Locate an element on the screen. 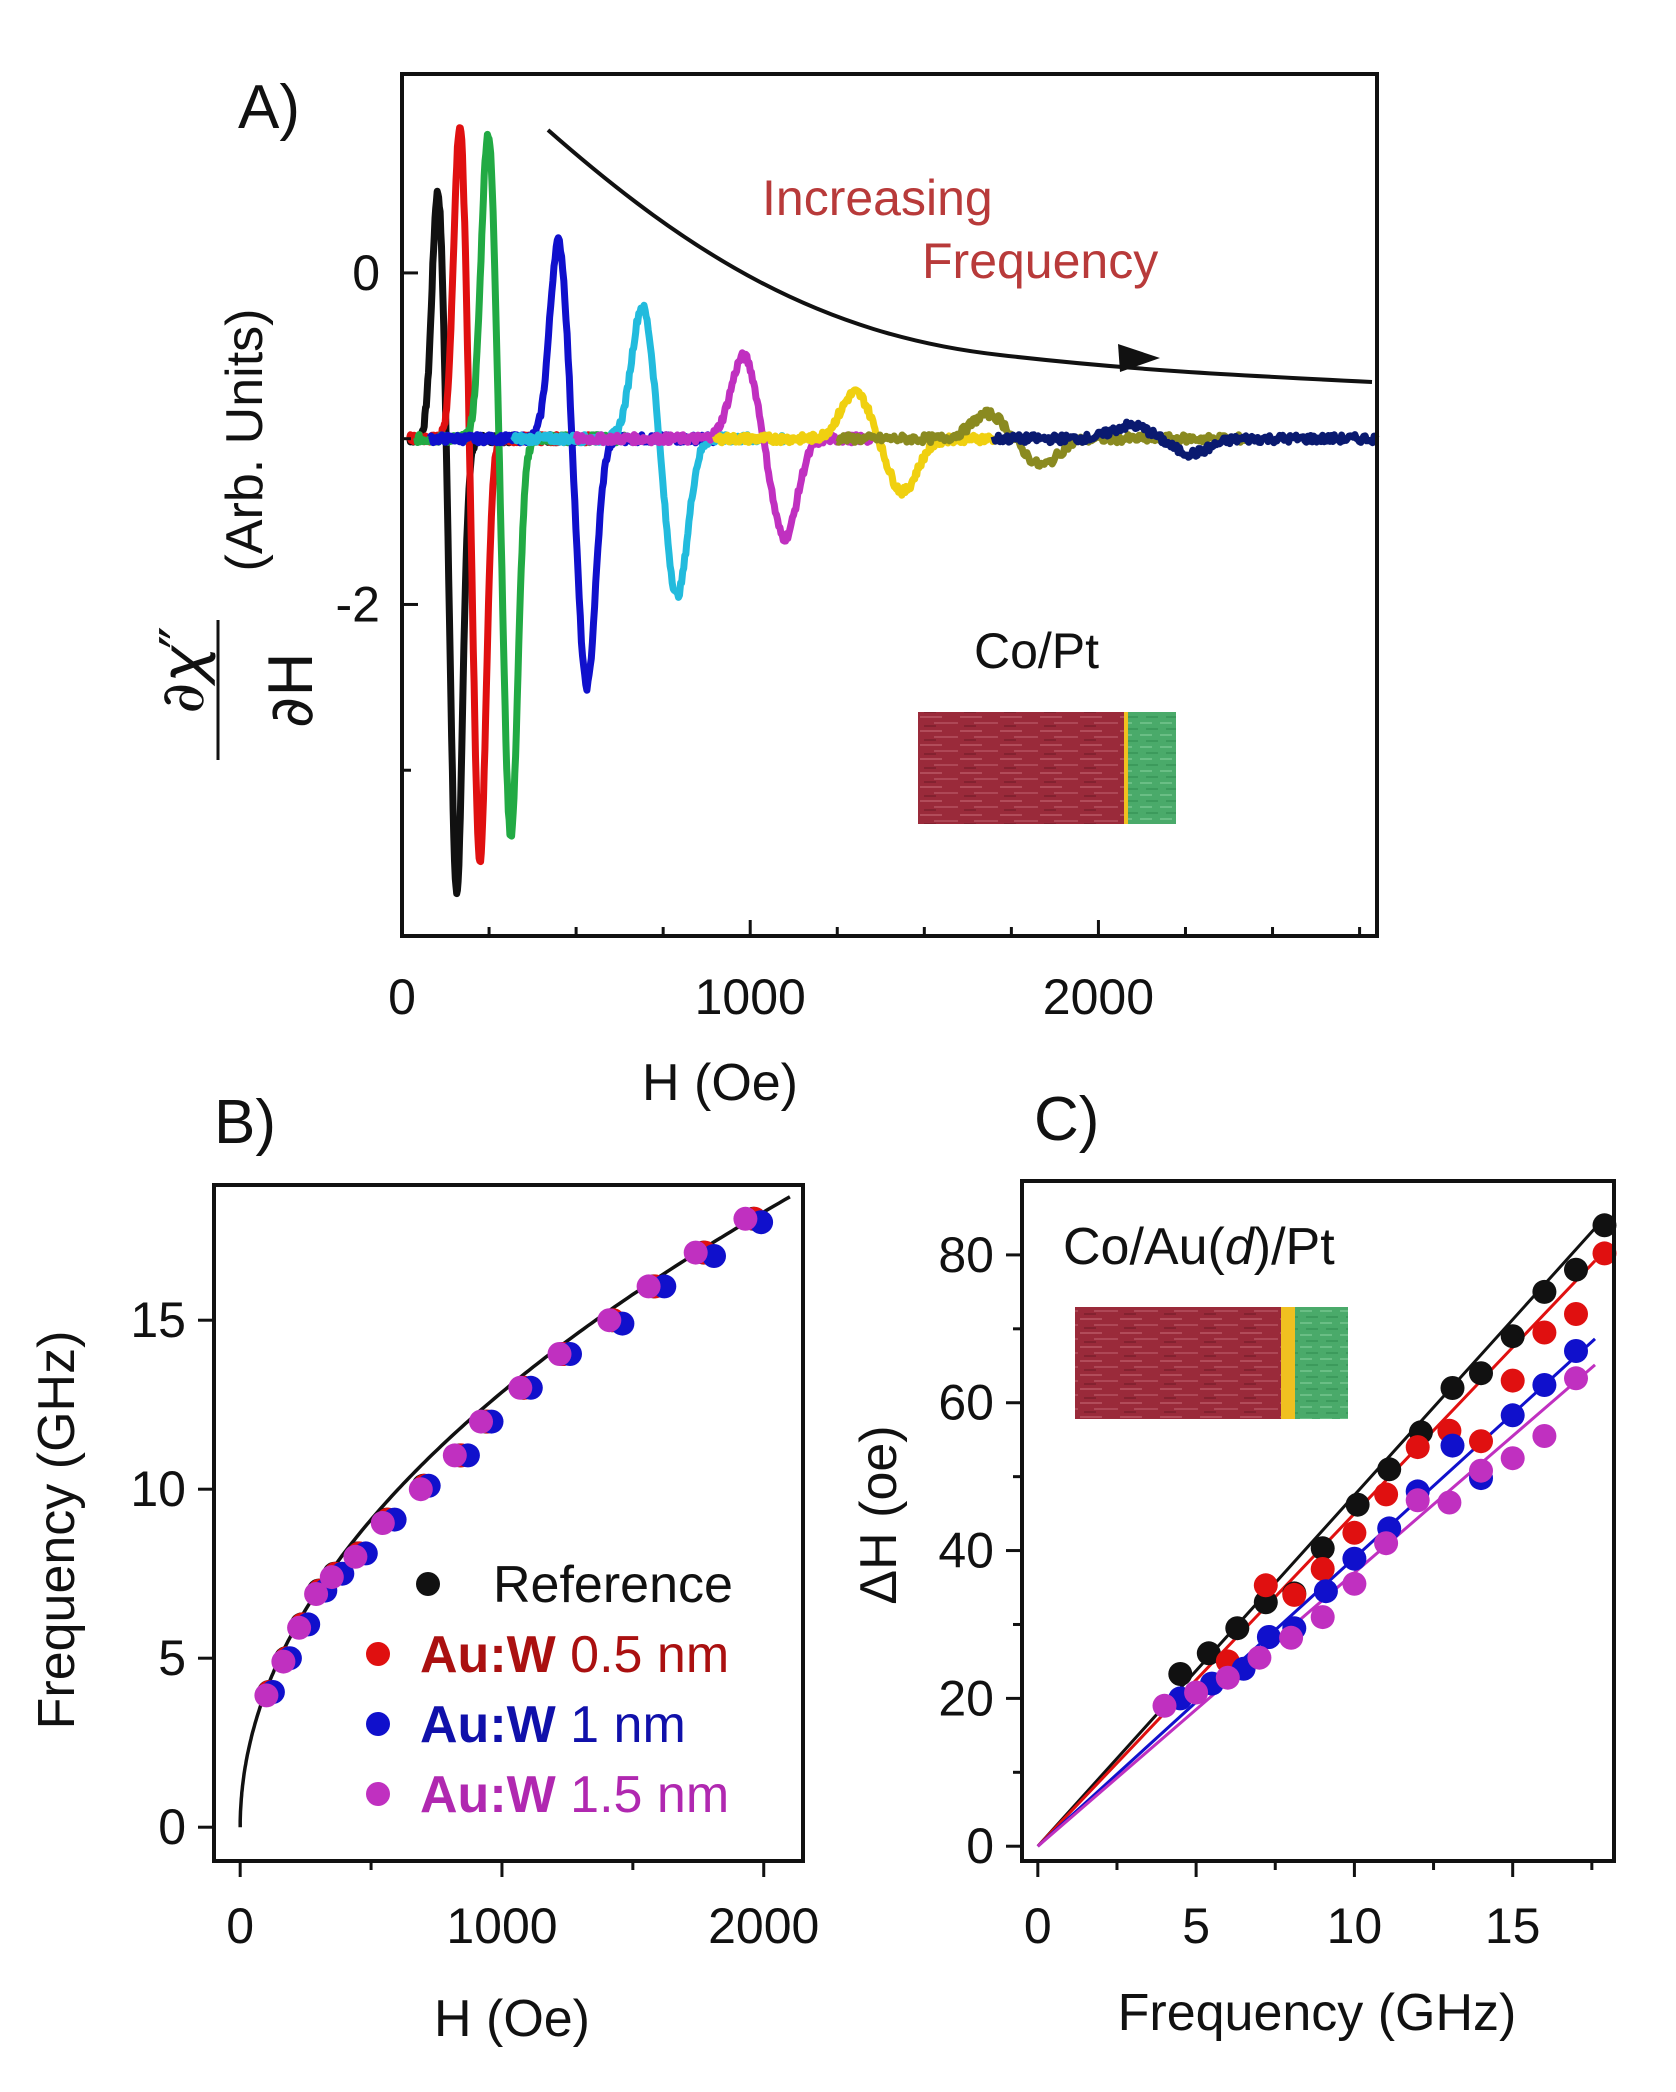 The width and height of the screenshot is (1676, 2092). panel-c-ytick-label: 0 is located at coordinates (980, 1846).